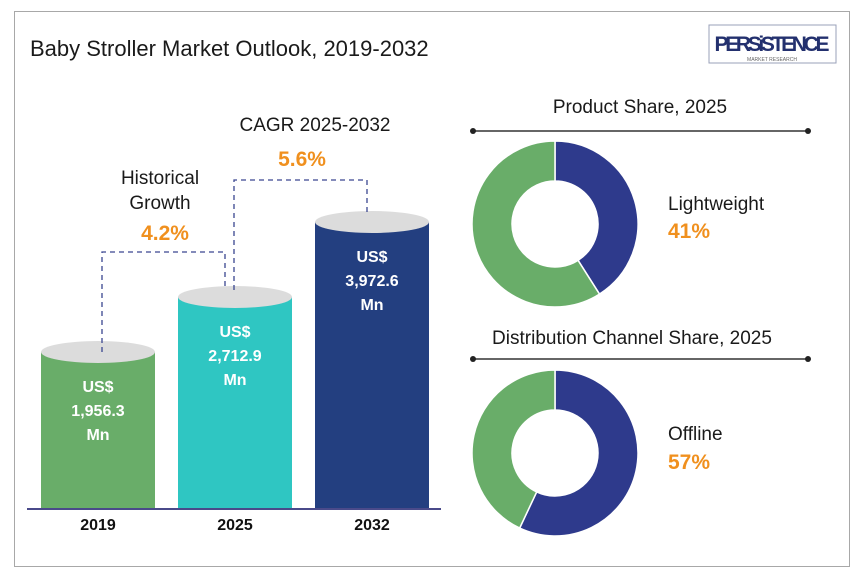 This screenshot has width=861, height=575. What do you see at coordinates (689, 462) in the screenshot?
I see `offline-value: 57%` at bounding box center [689, 462].